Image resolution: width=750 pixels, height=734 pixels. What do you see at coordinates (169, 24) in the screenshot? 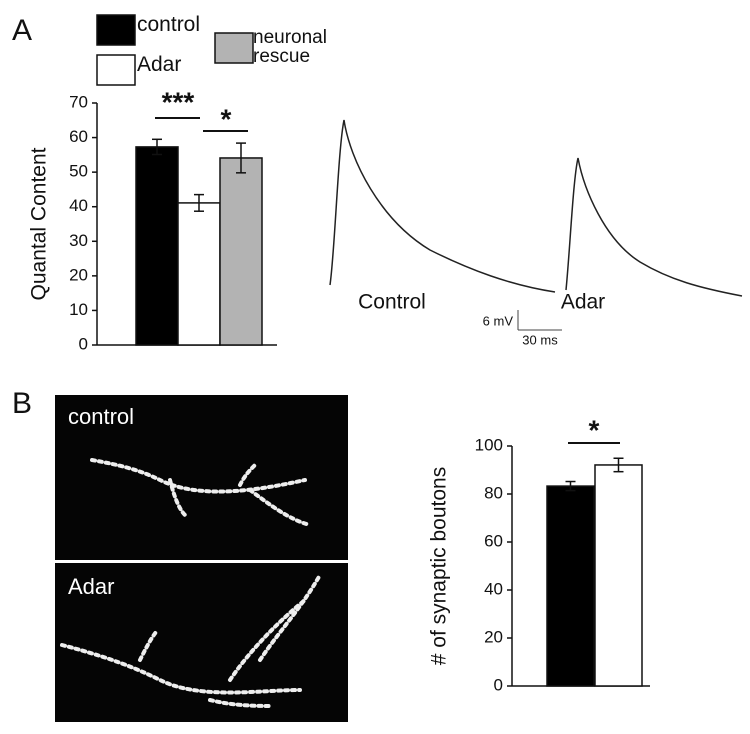
I see `legend-label: control` at bounding box center [169, 24].